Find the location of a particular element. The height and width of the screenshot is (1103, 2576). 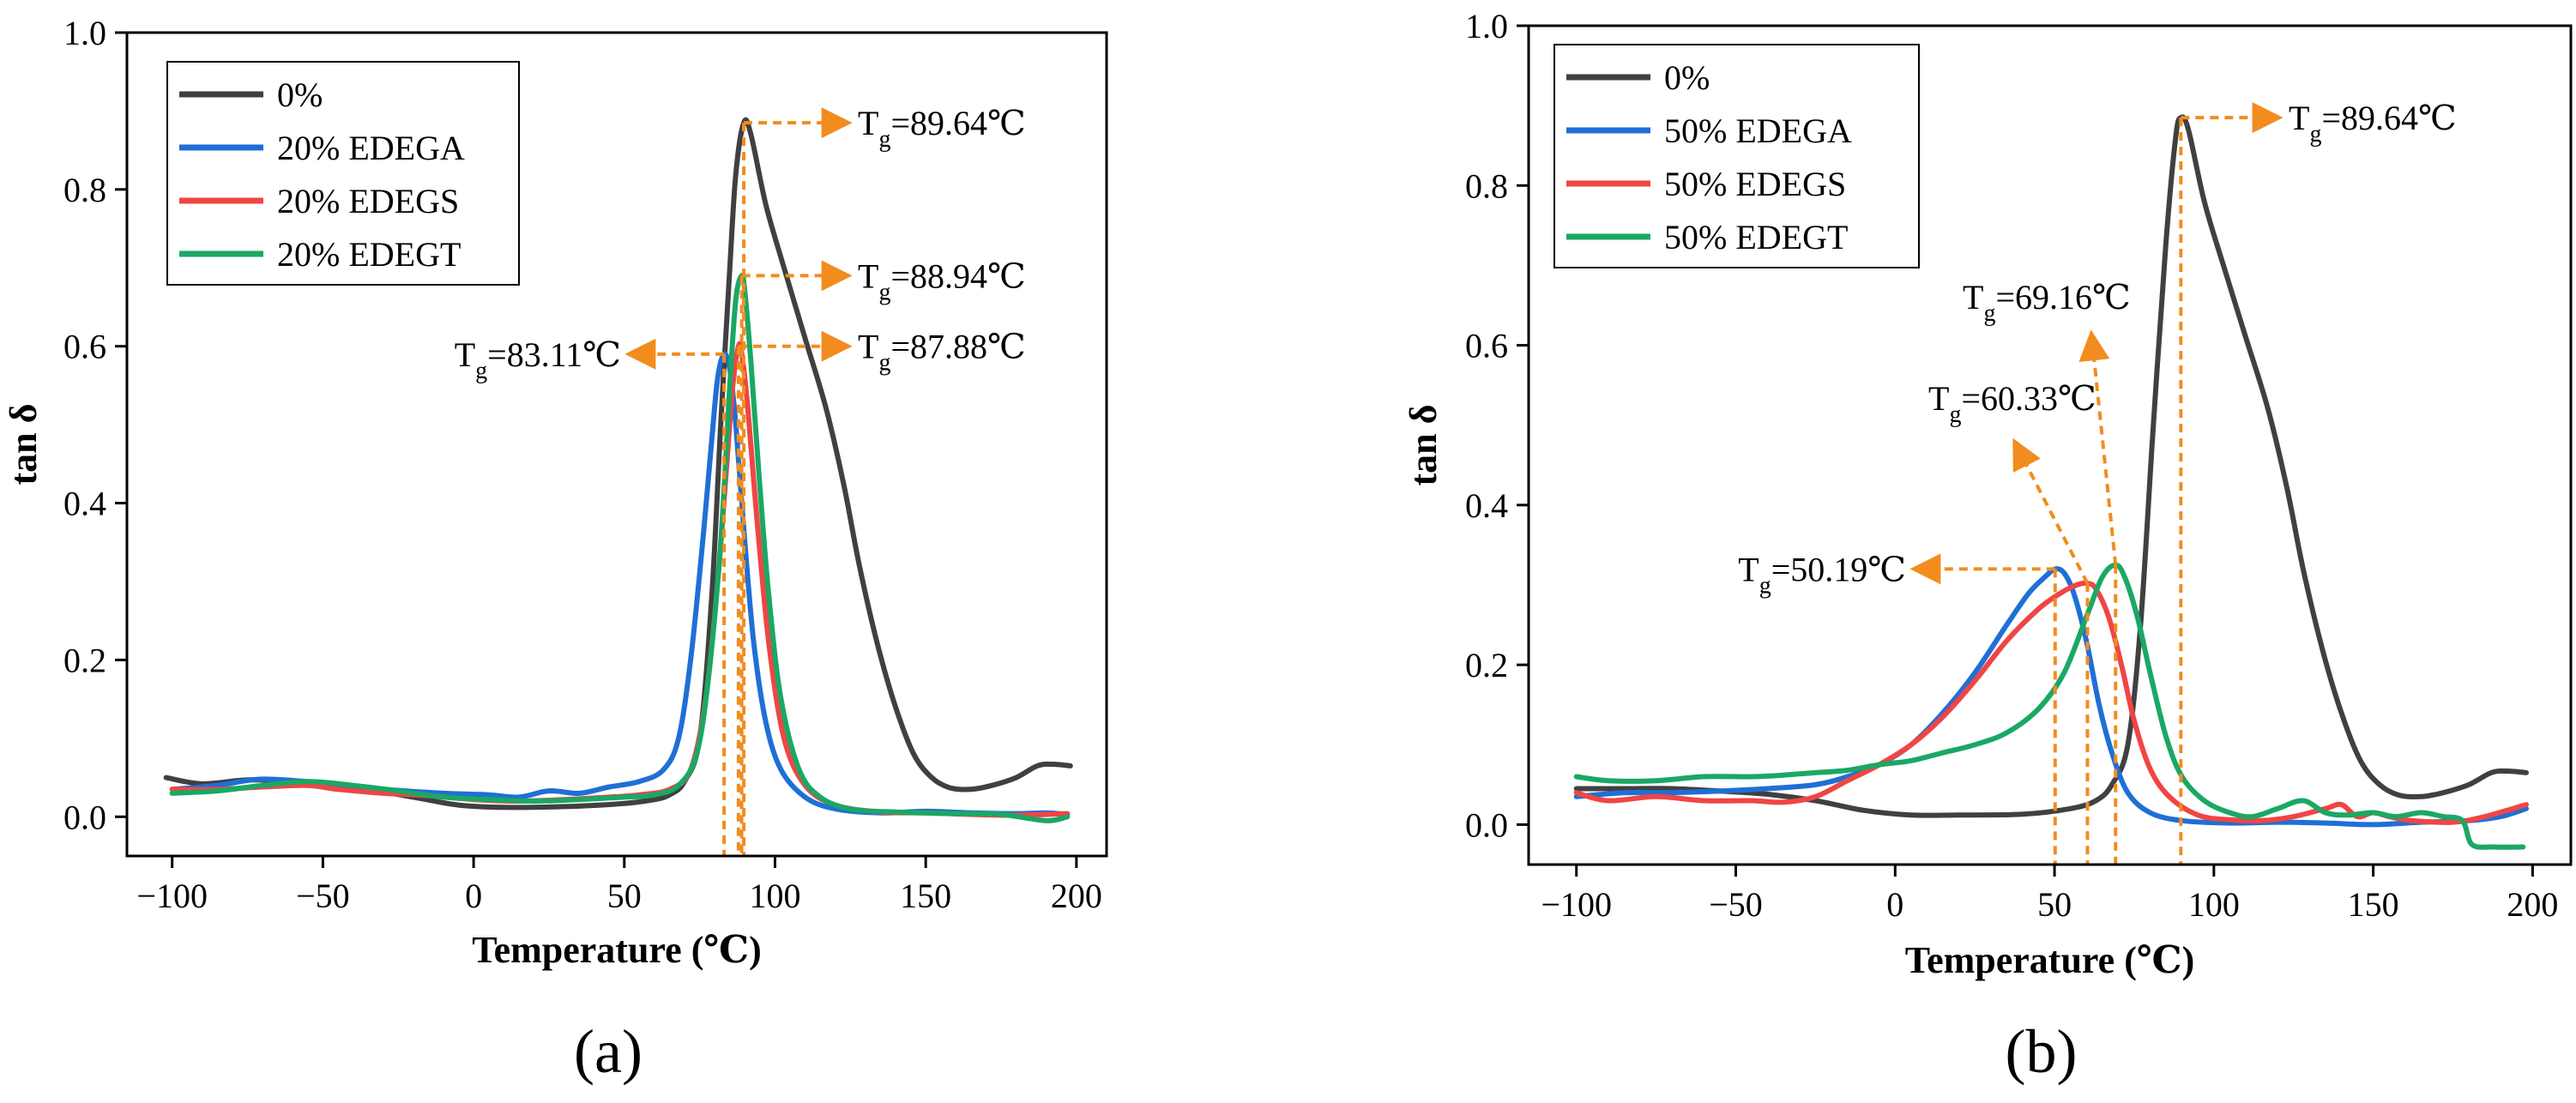

legend-b: 0% 50% EDEGA 50% EDEGS 50% EDEGT is located at coordinates (1736, 156).